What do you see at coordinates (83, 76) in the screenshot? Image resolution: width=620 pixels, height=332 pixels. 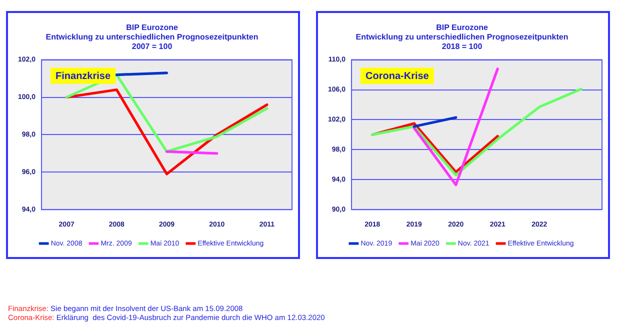 I see `annotation: Finanzkrise` at bounding box center [83, 76].